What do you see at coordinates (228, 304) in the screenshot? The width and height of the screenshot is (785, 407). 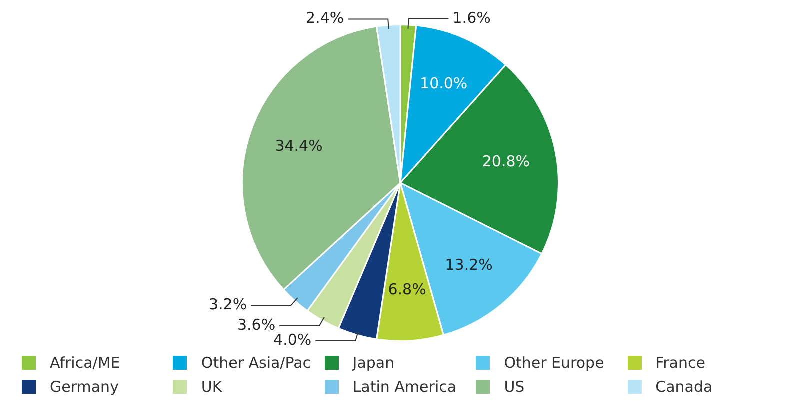 I see `data-label: 3.2%` at bounding box center [228, 304].